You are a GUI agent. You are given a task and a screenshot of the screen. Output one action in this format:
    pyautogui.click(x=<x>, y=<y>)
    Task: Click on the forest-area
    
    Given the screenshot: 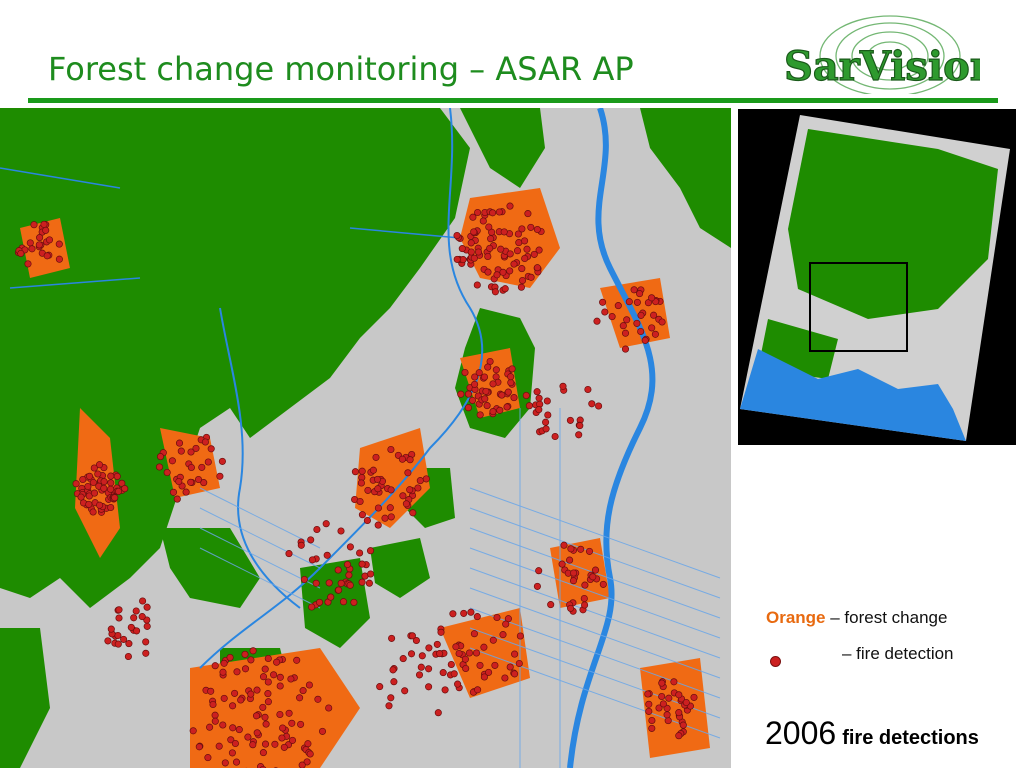 What is the action you would take?
    pyautogui.click(x=25, y=698)
    